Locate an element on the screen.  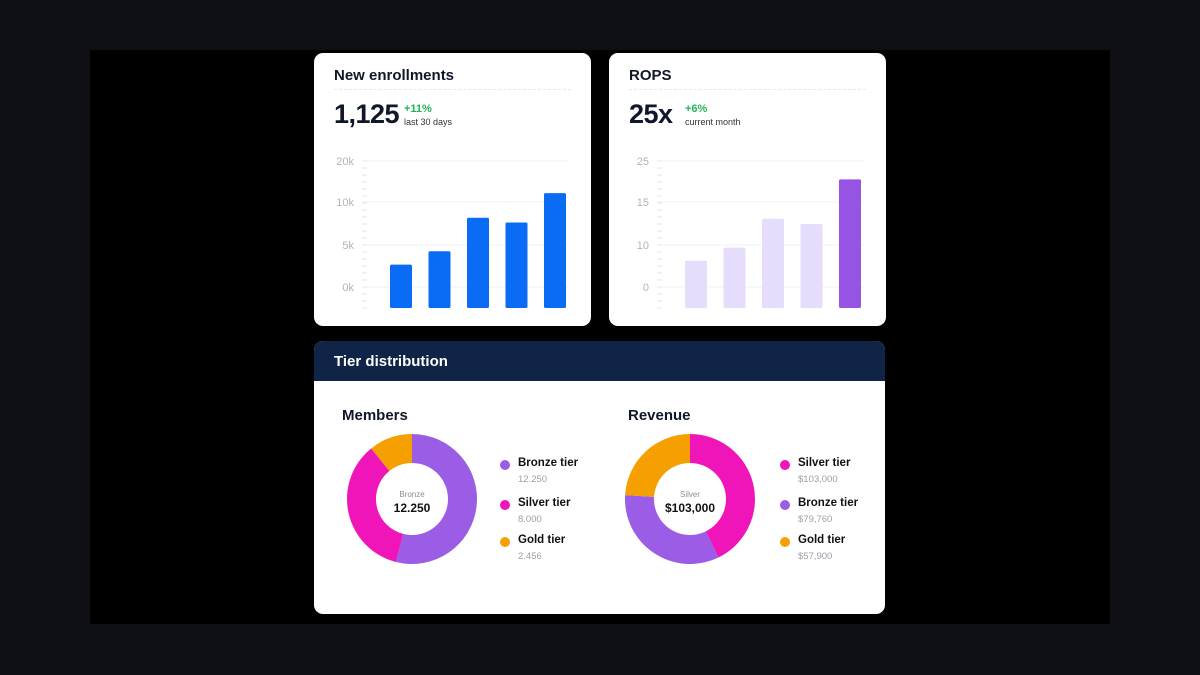
members-legend-name: Silver tier is located at coordinates (544, 503).